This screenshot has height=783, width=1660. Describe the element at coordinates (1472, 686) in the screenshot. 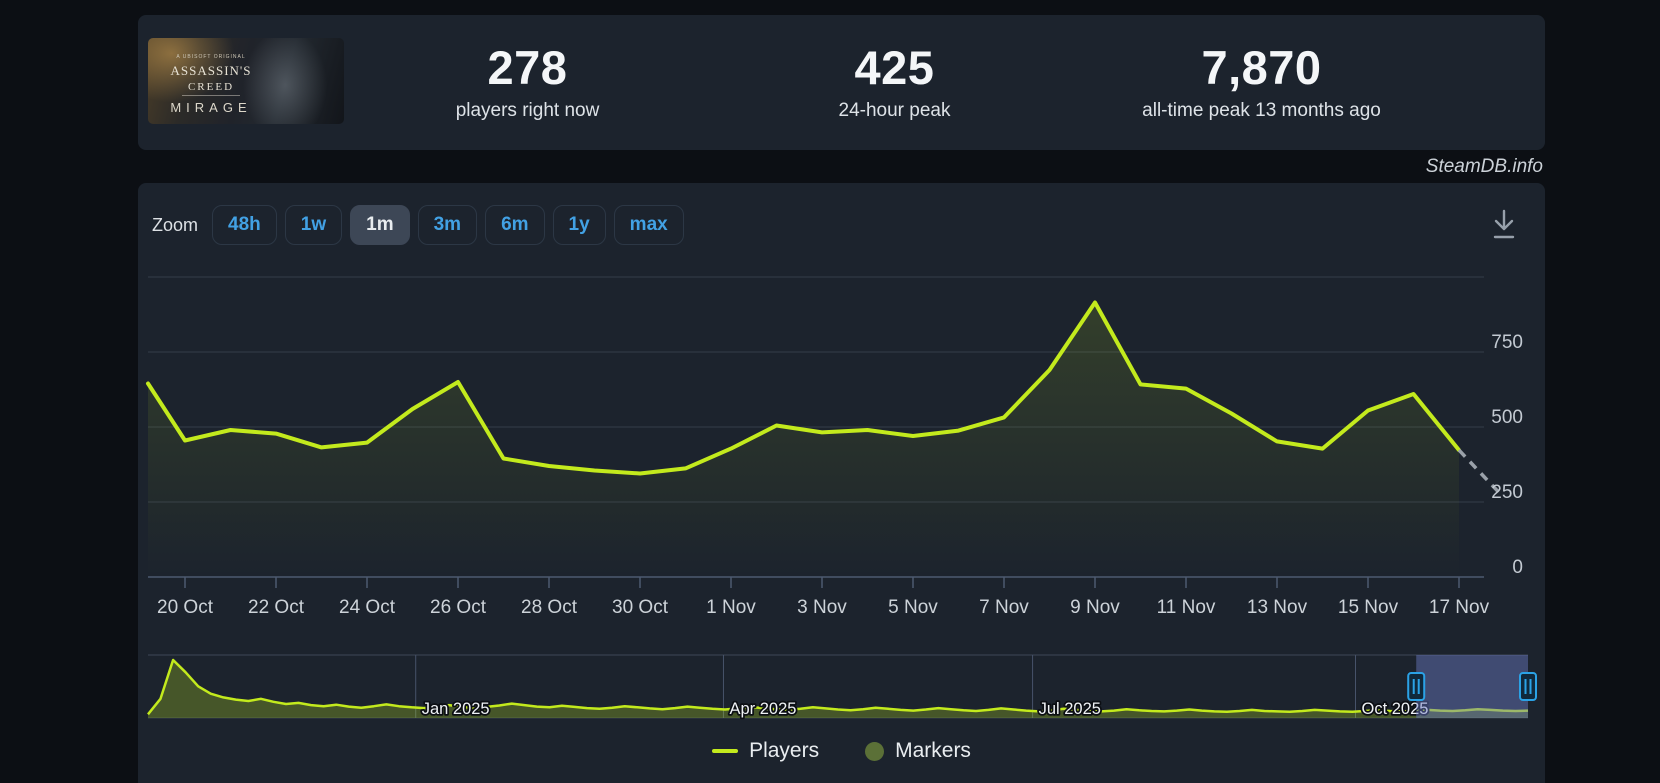

I see `navigator-selection-window` at that location.